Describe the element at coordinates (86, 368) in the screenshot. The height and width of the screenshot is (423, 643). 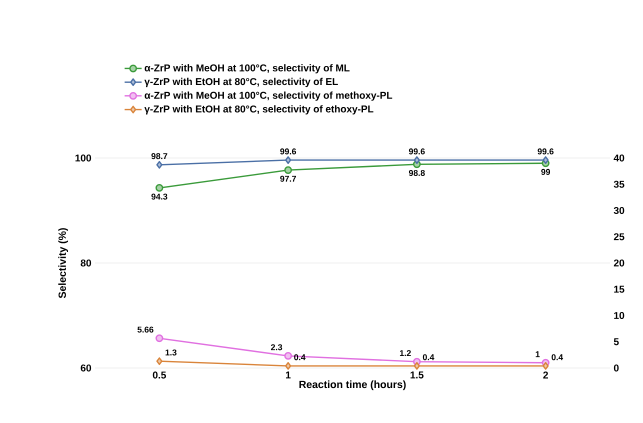
I see `y-tick-label: 60` at that location.